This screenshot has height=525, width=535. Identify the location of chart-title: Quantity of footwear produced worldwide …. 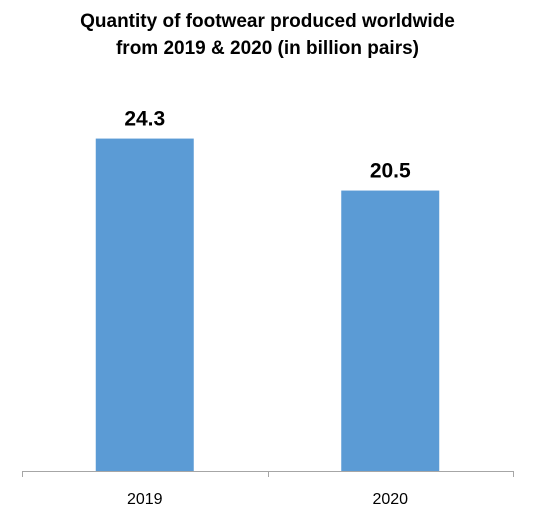
(267, 35).